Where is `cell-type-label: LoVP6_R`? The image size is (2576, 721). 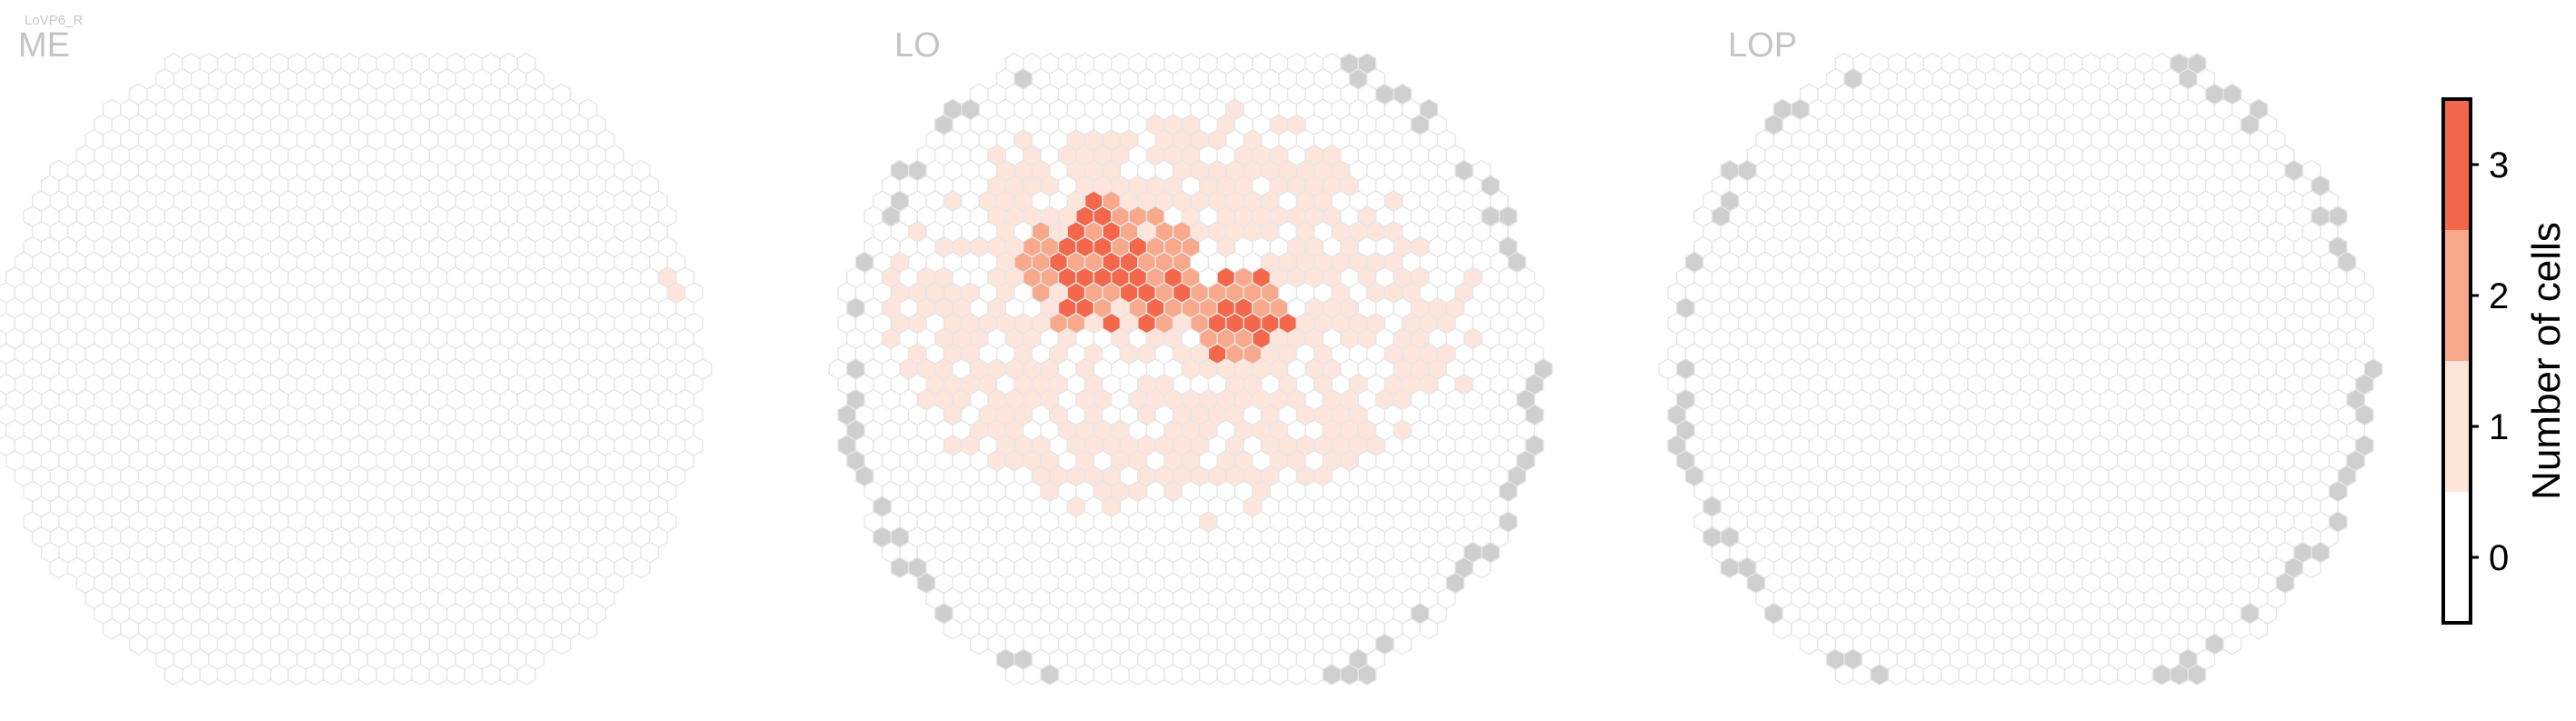
cell-type-label: LoVP6_R is located at coordinates (54, 20).